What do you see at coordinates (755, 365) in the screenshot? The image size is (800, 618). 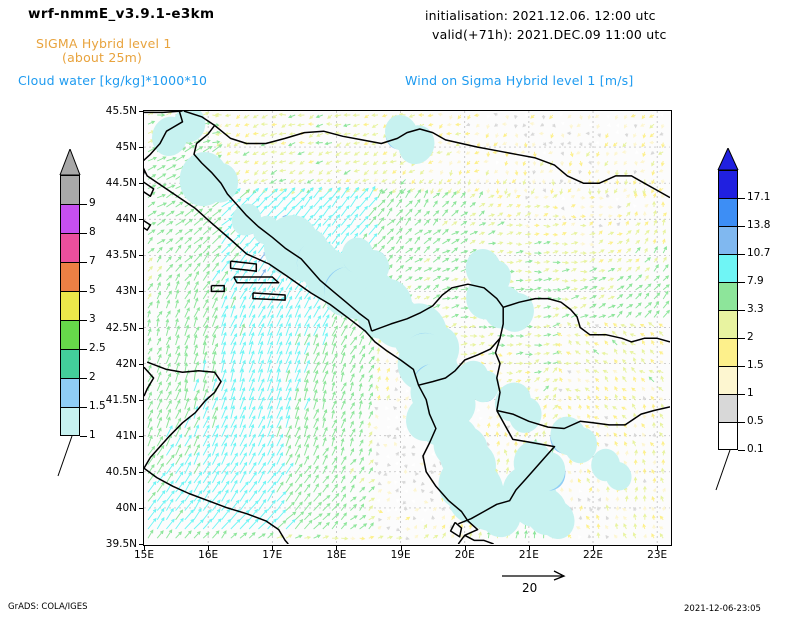 I see `colorbar-label: 1.5` at bounding box center [755, 365].